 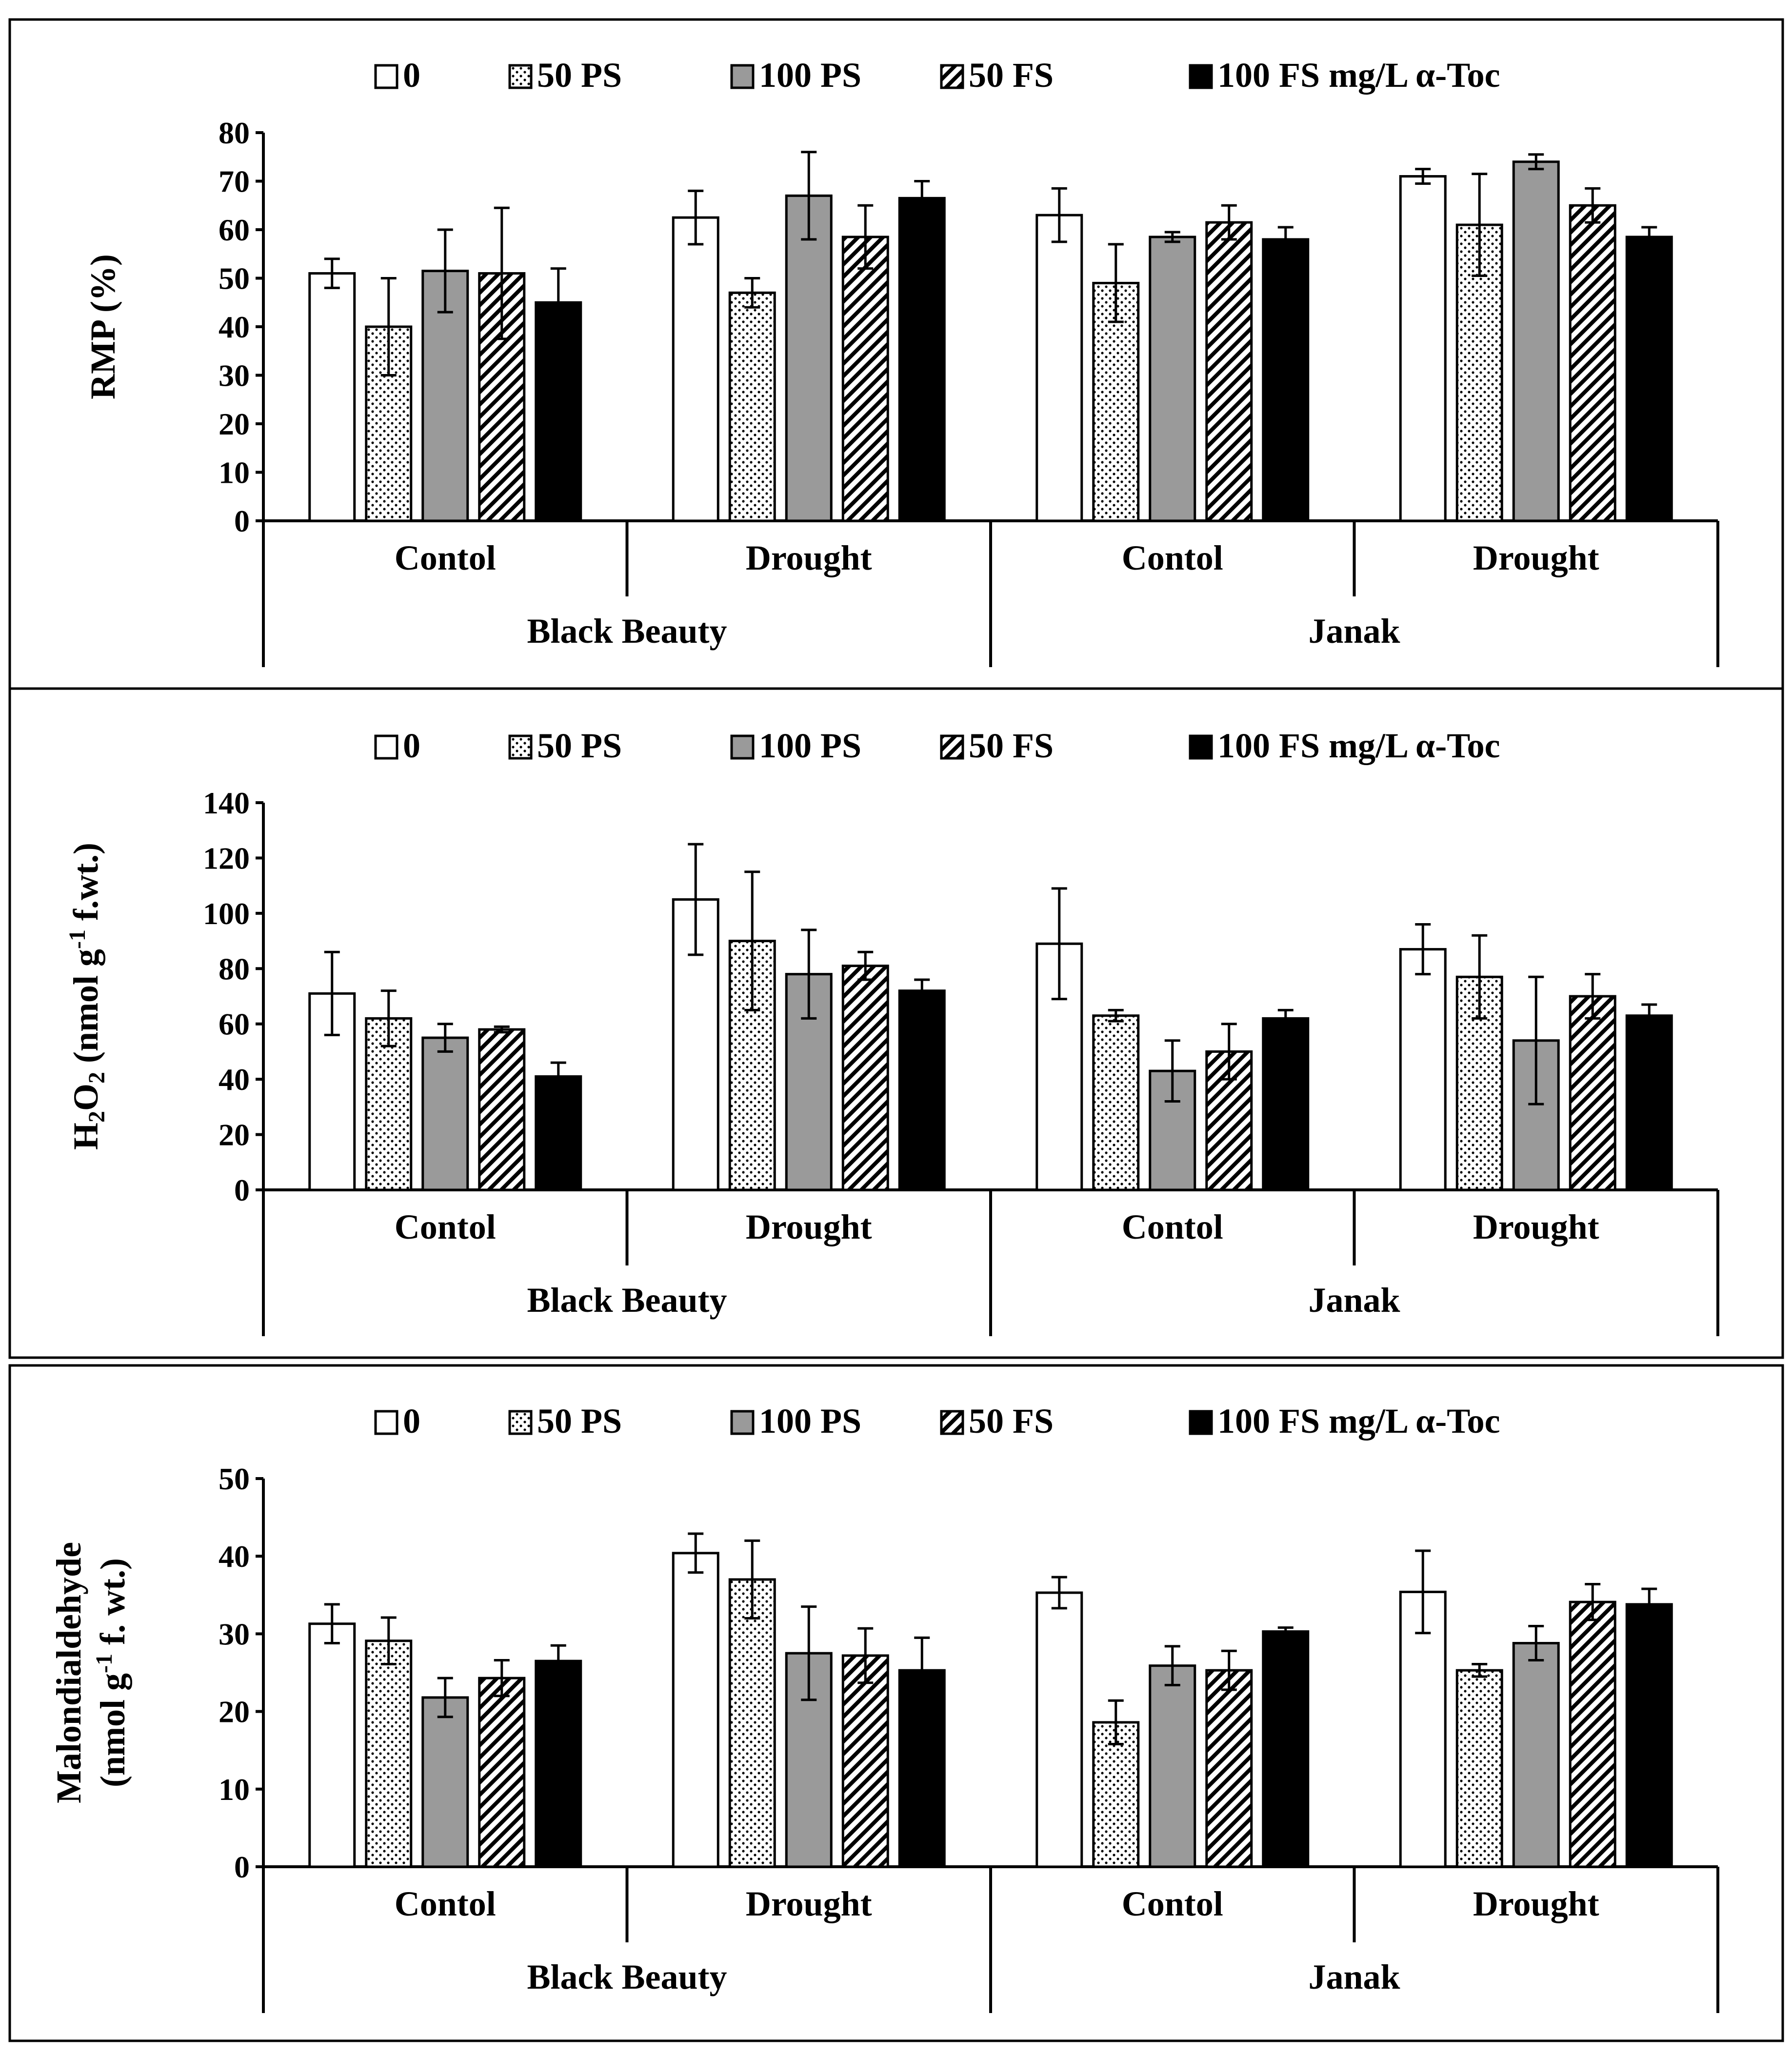 What do you see at coordinates (87, 996) in the screenshot?
I see `y-axis-title-units: H2O2 (nmol g-1 f.wt.)` at bounding box center [87, 996].